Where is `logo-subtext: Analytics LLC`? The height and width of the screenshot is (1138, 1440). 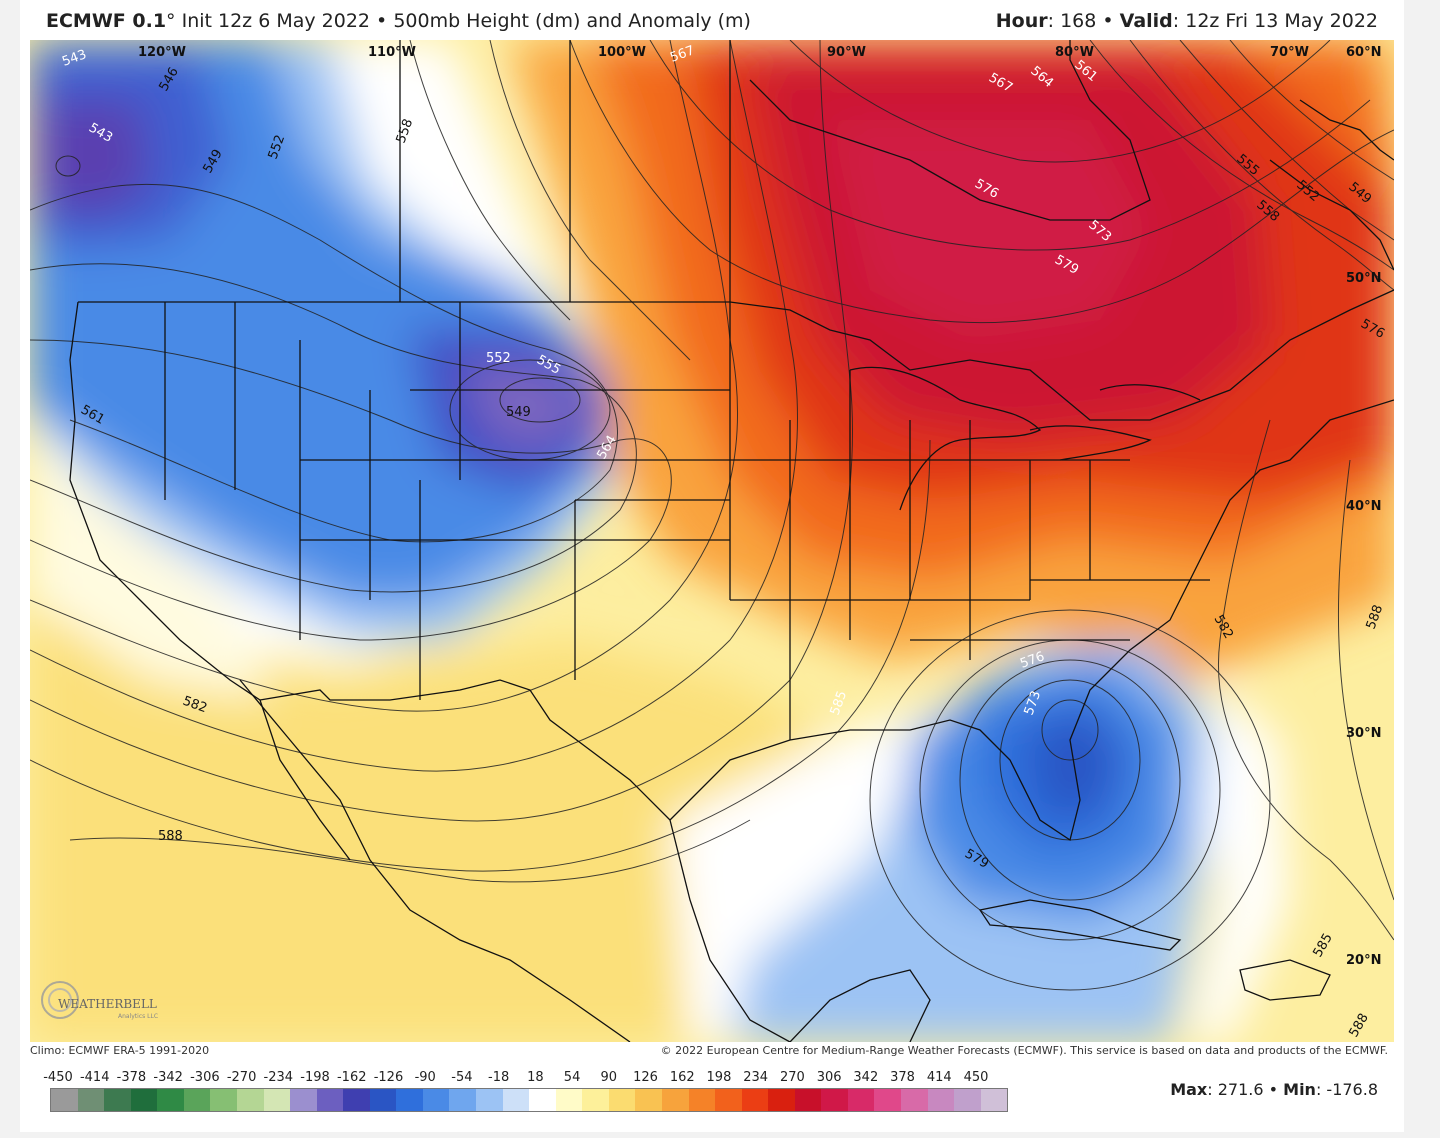
logo-subtext: Analytics LLC is located at coordinates (138, 1016).